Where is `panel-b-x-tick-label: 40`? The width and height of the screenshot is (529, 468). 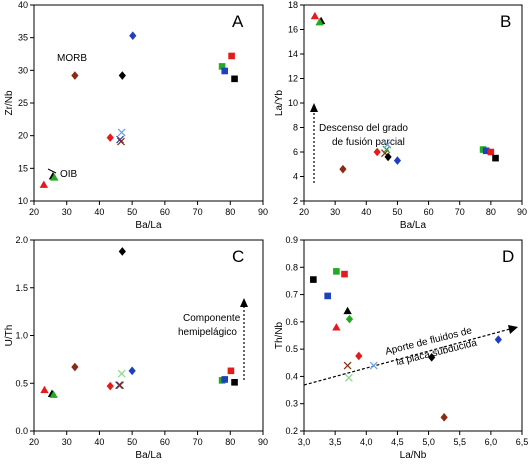
panel-b-x-tick-label: 40 is located at coordinates (366, 212).